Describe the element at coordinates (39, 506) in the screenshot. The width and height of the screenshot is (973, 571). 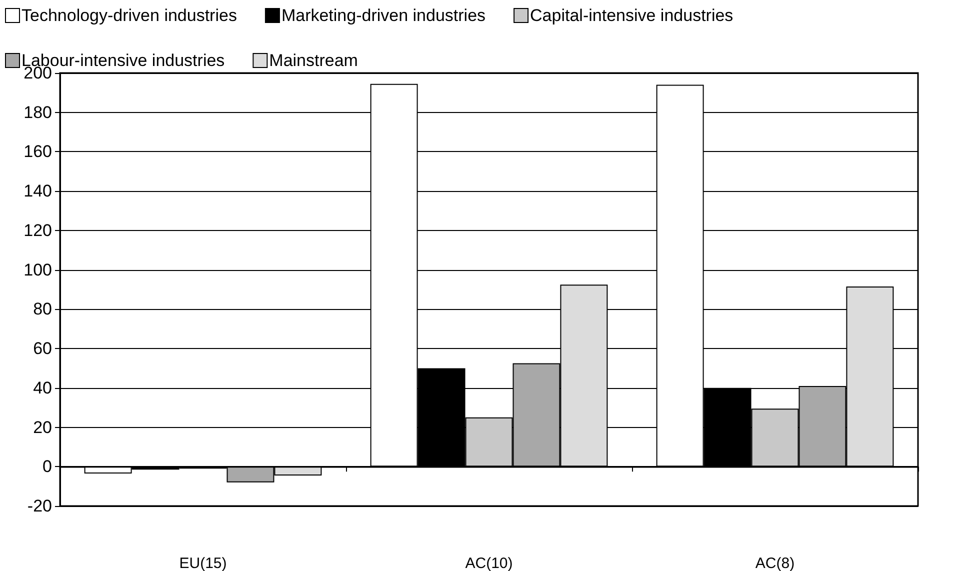
I see `y-tick-label: -20` at that location.